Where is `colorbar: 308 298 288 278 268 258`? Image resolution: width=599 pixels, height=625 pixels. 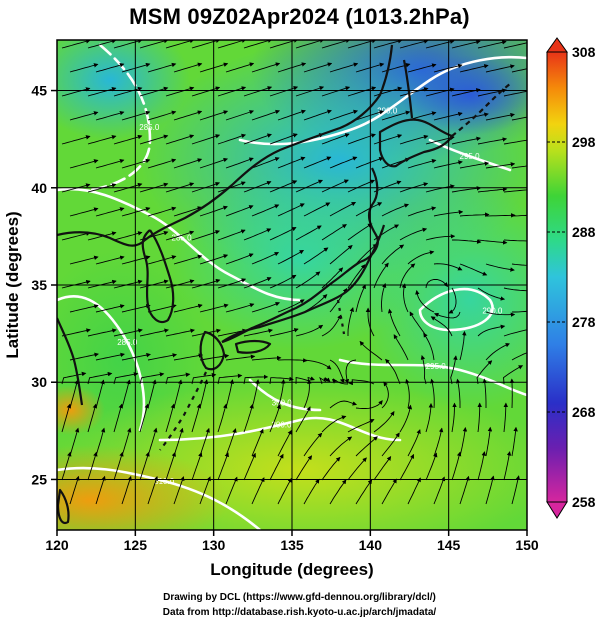
colorbar: 308 298 288 278 268 258 is located at coordinates (571, 278).